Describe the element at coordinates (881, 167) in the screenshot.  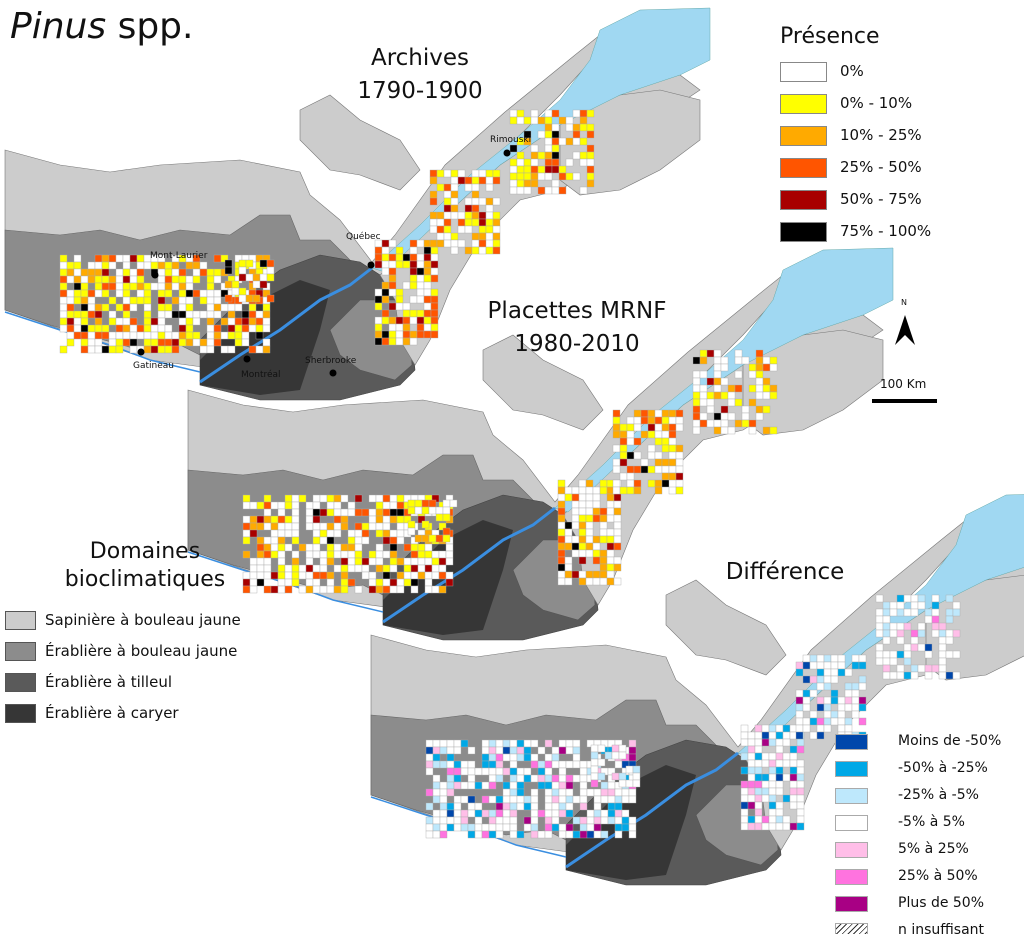
I see `legend-label: 25% - 50%` at that location.